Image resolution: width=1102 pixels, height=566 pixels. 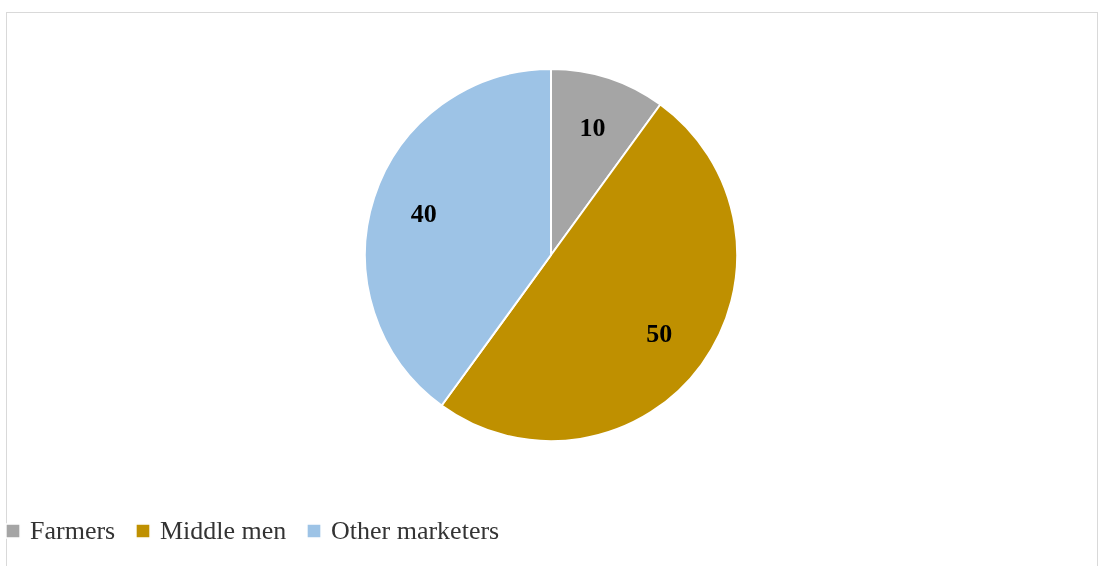 I want to click on legend-label: Other marketers, so click(x=415, y=530).